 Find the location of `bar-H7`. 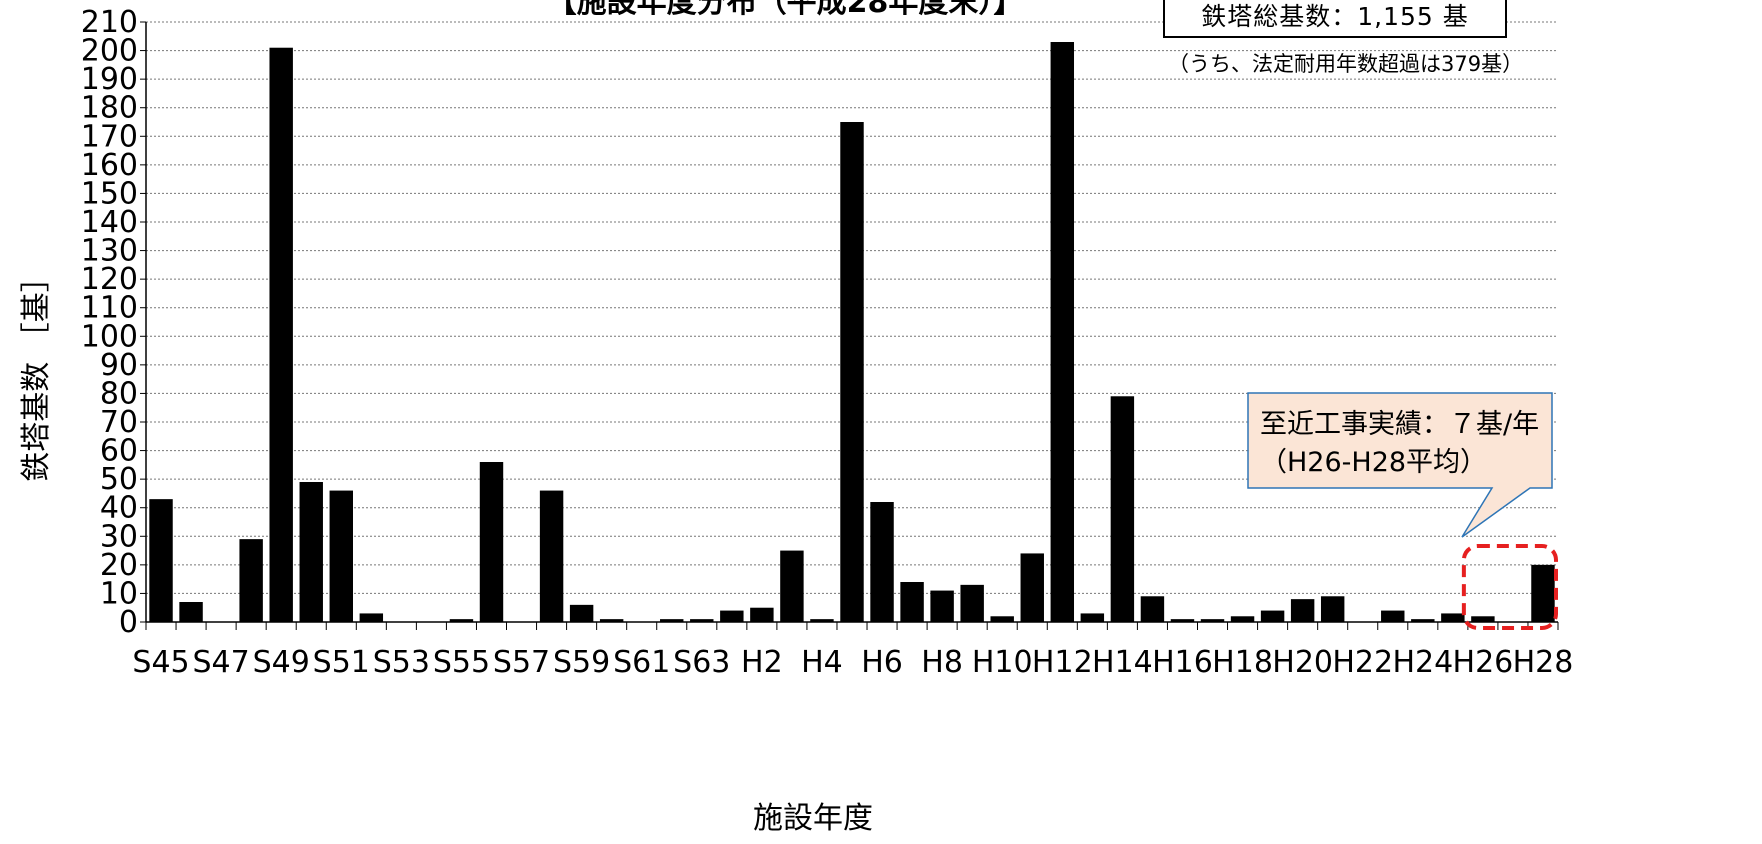

bar-H7 is located at coordinates (912, 602).